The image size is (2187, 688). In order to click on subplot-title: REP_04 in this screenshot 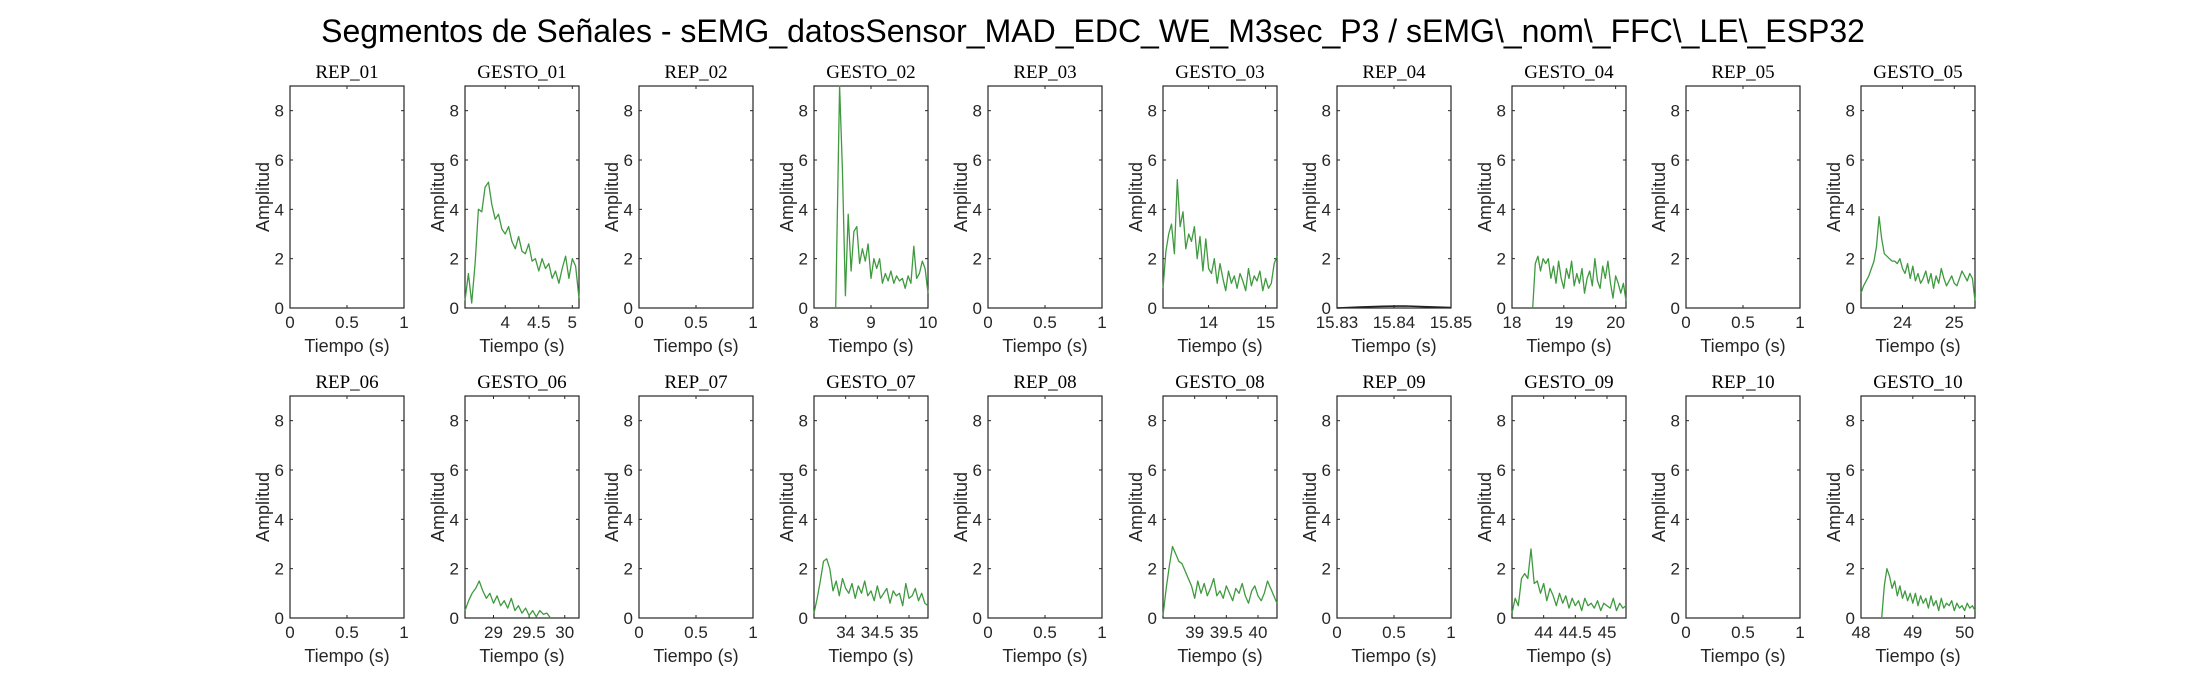, I will do `click(1394, 72)`.